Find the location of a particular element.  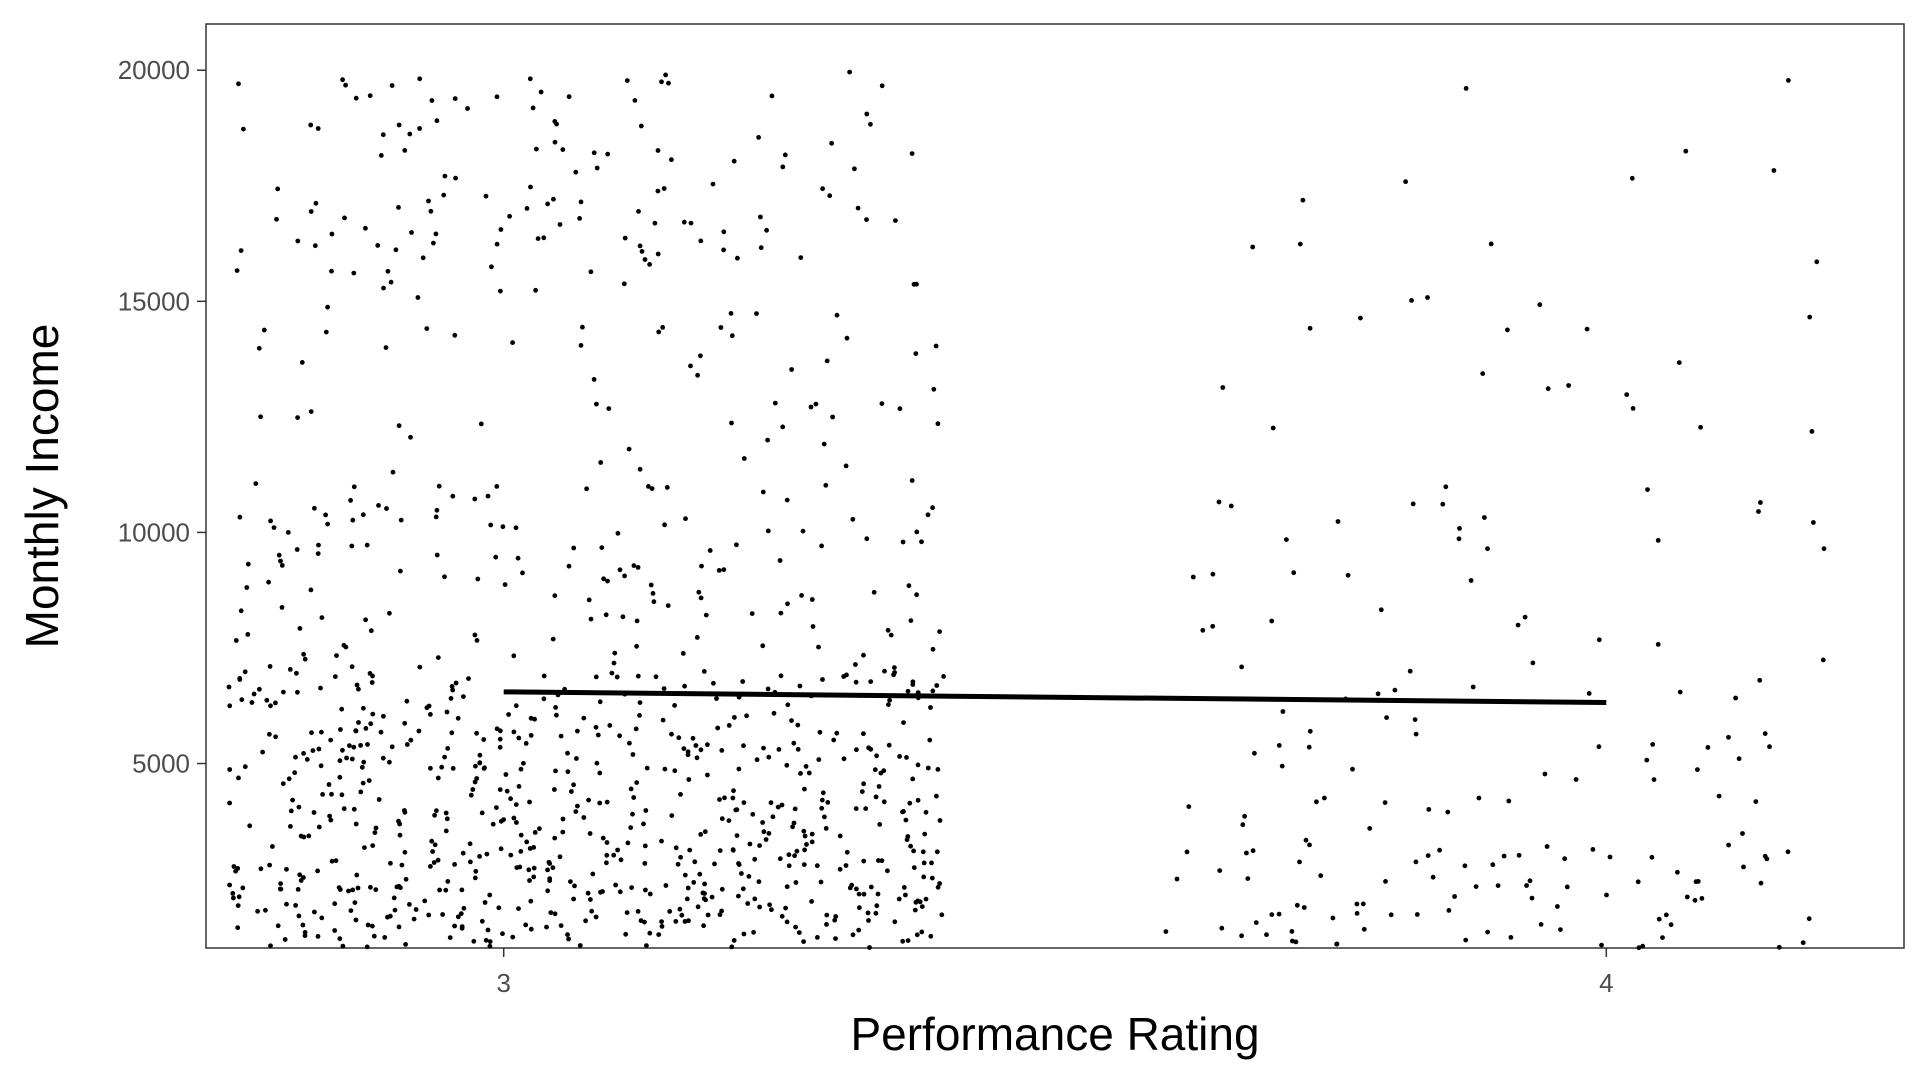

x-tick-label: 3 is located at coordinates (503, 983).